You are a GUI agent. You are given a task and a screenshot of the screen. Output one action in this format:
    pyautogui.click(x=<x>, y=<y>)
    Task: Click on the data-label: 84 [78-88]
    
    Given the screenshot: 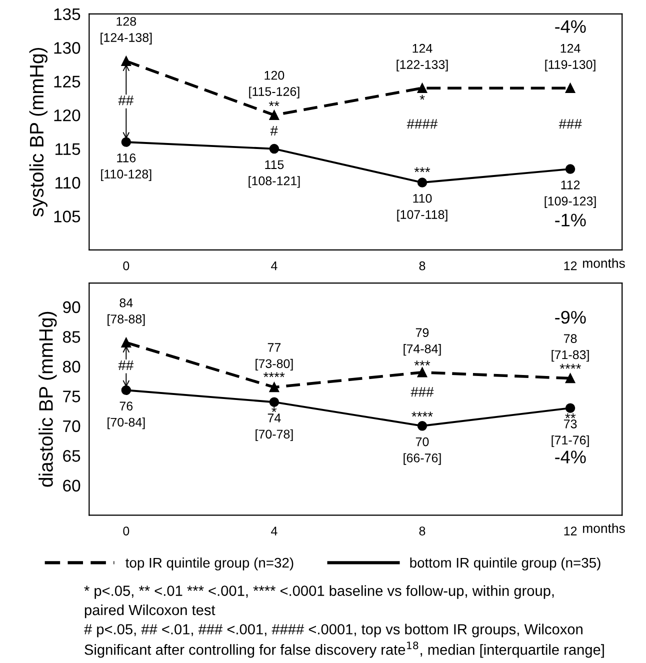 What is the action you would take?
    pyautogui.click(x=126, y=312)
    